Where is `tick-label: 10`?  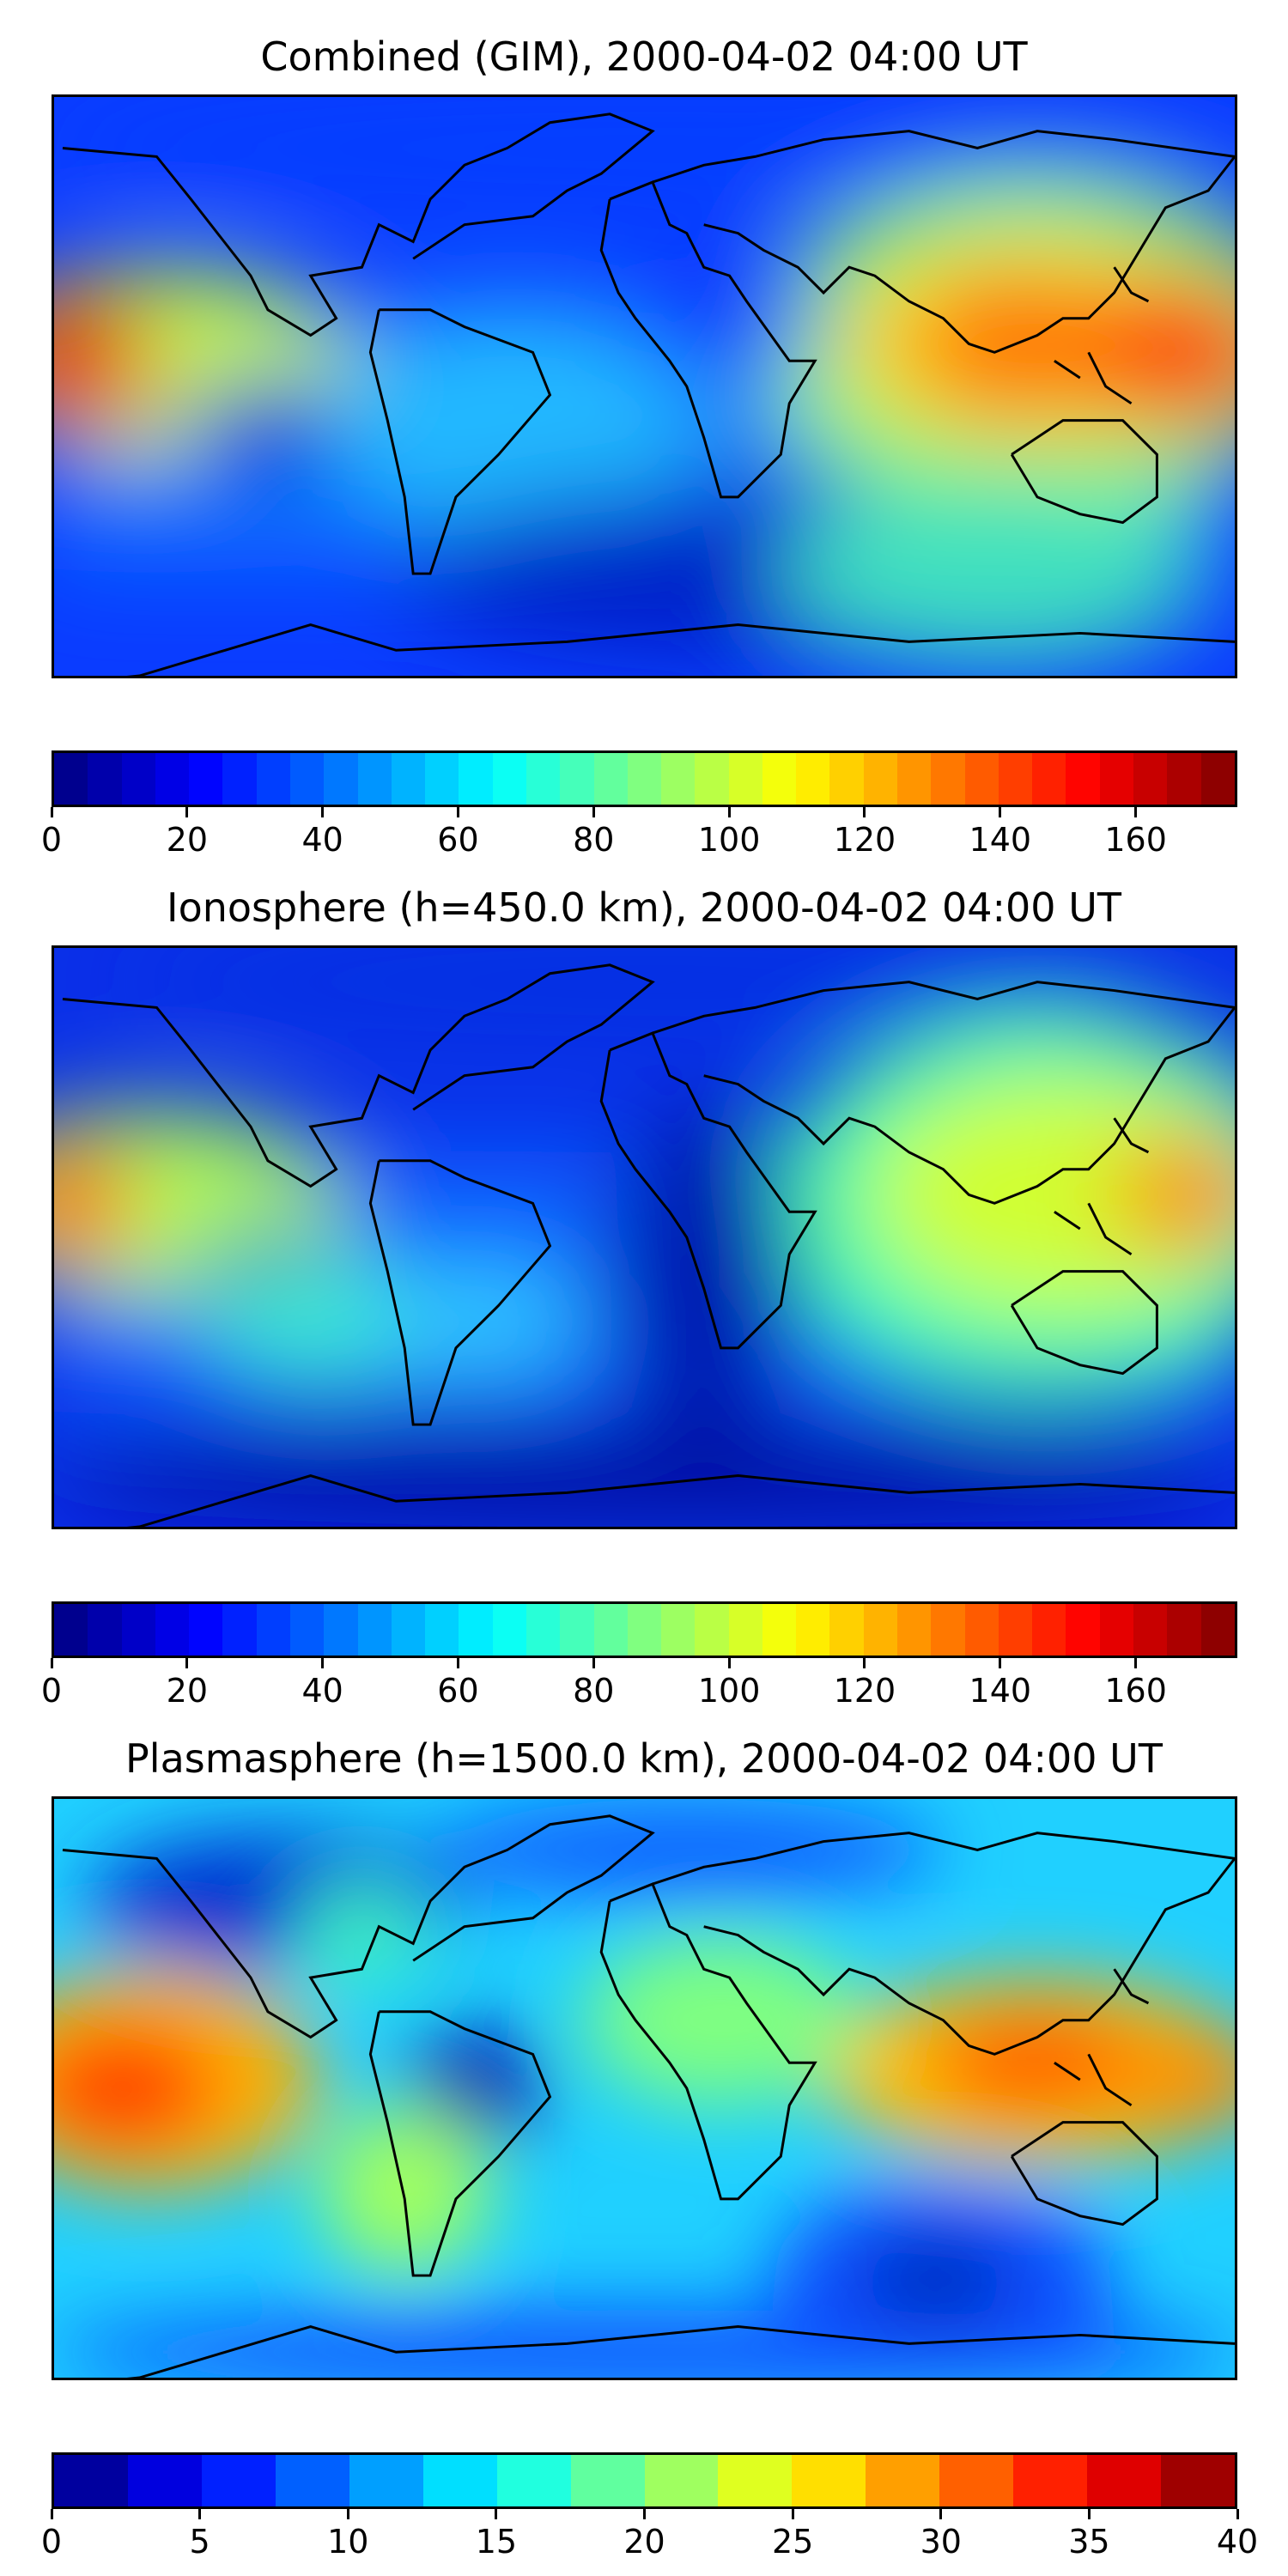 tick-label: 10 is located at coordinates (348, 2542).